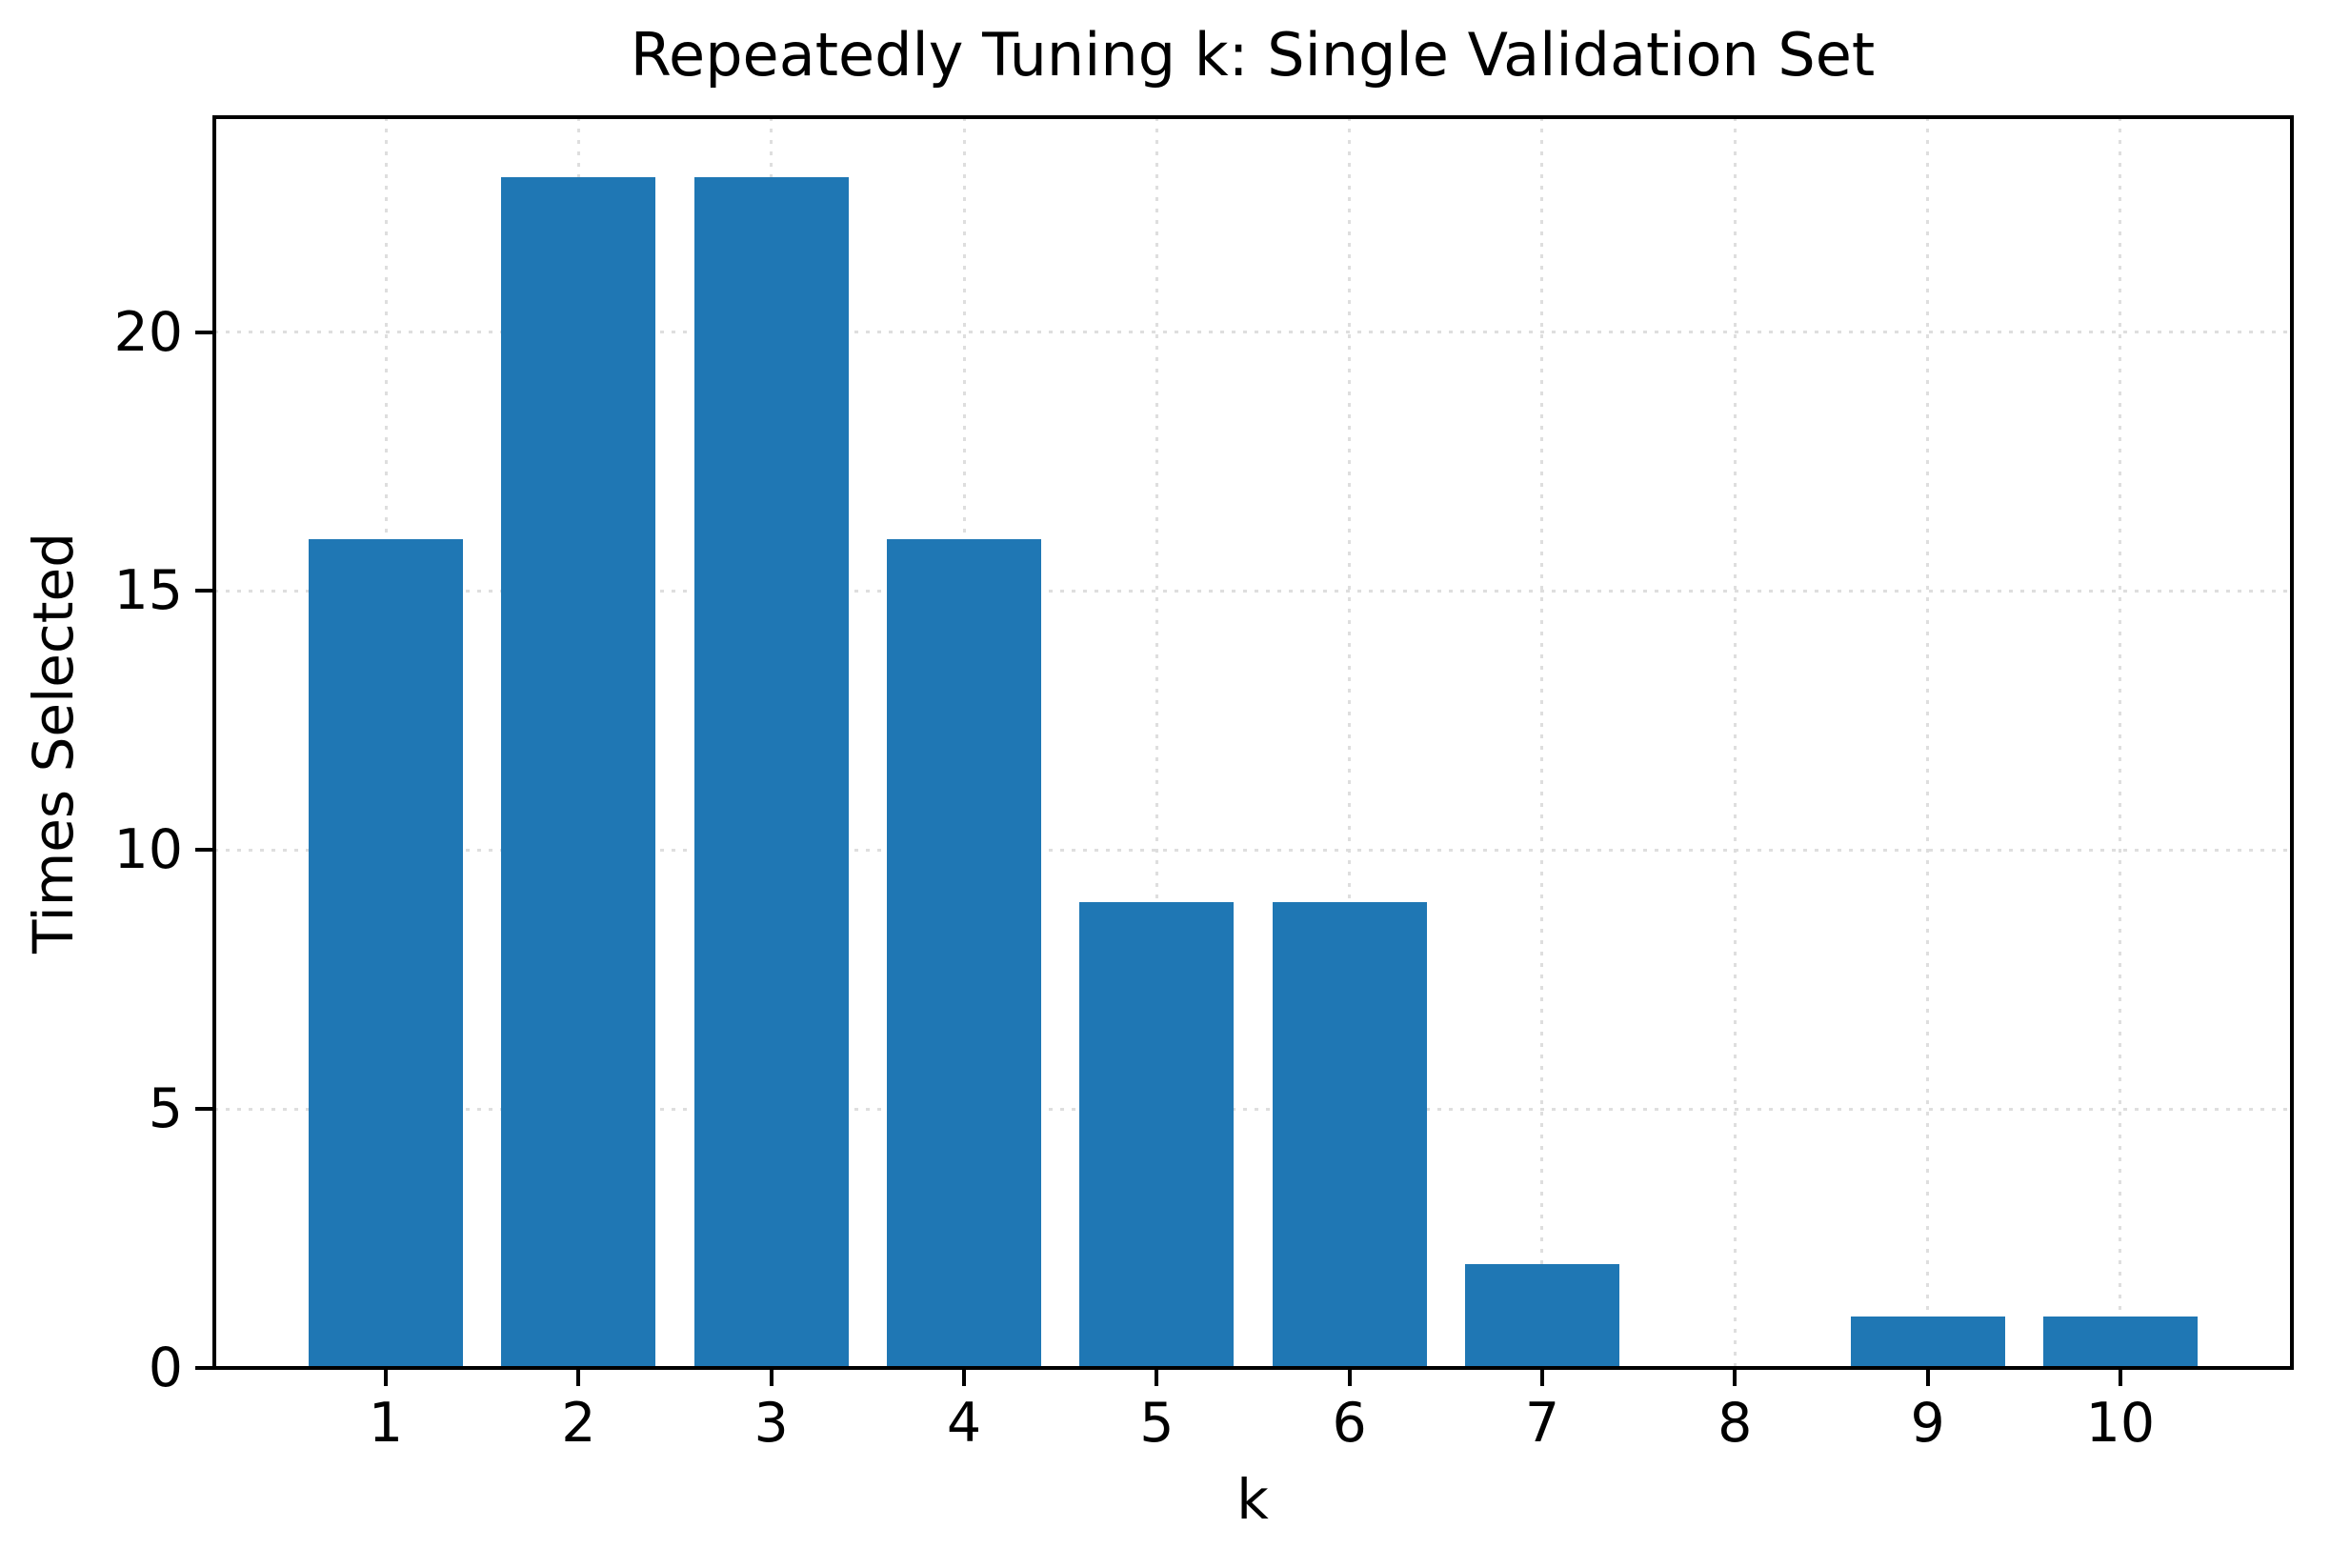  I want to click on x-tick-label: 1, so click(386, 1424).